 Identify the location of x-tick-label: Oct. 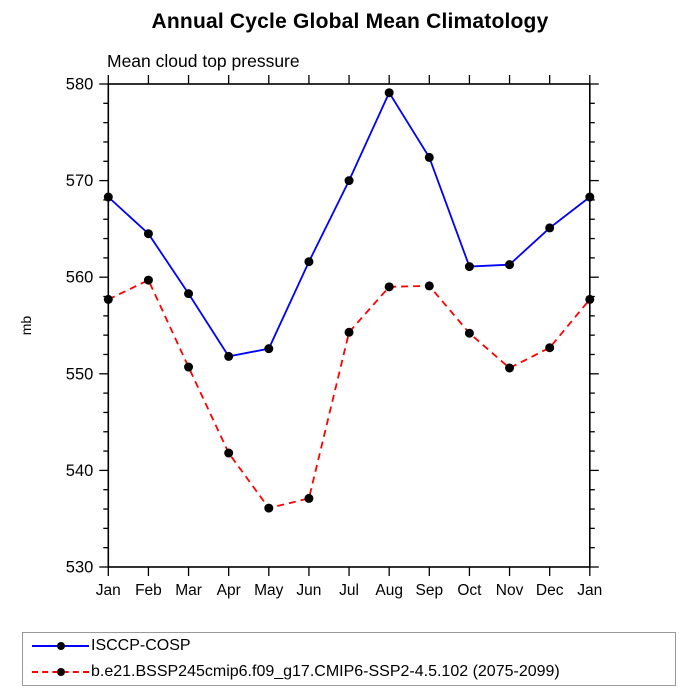
(469, 590).